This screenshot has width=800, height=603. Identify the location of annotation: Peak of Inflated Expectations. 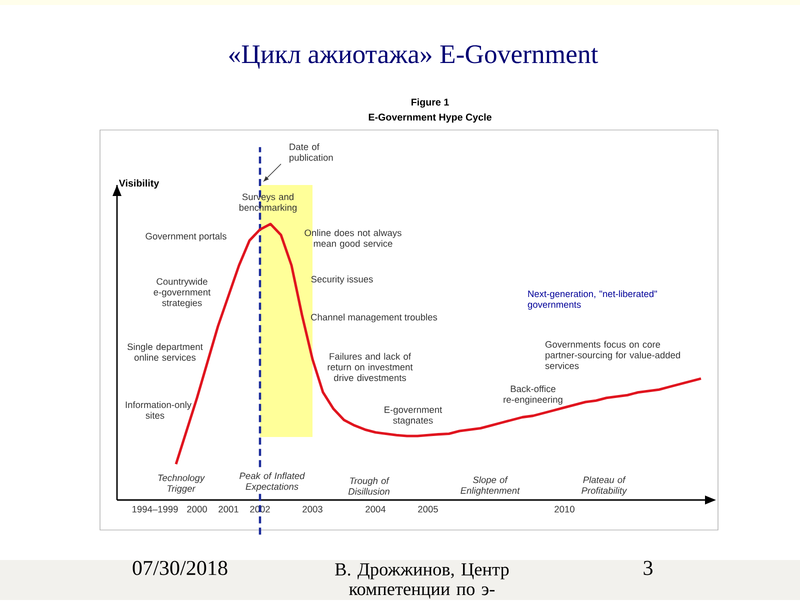
(272, 482).